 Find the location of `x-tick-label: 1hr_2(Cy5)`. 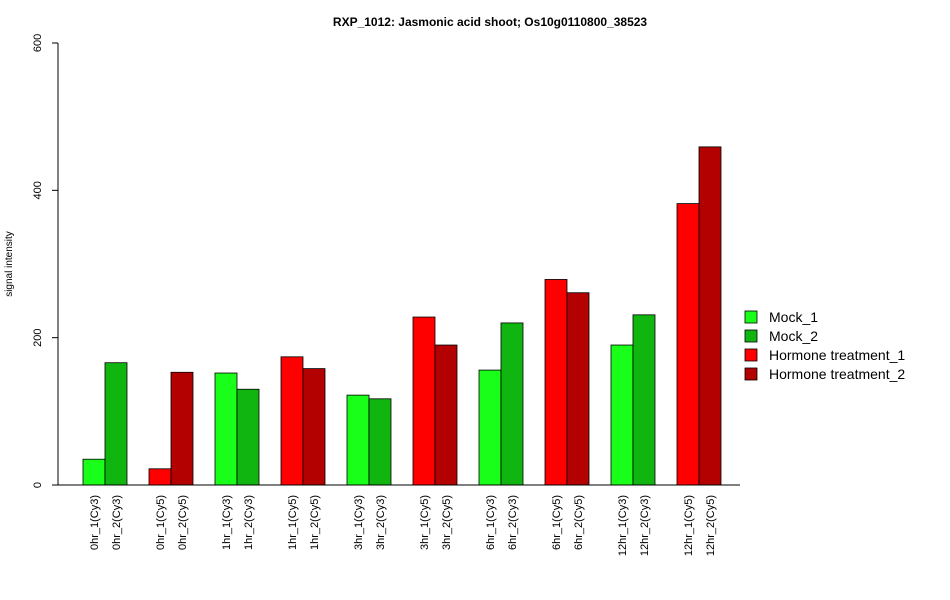

x-tick-label: 1hr_2(Cy5) is located at coordinates (315, 522).